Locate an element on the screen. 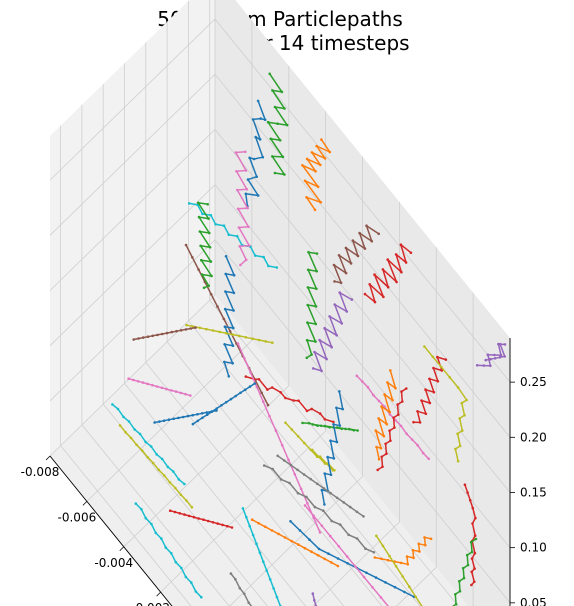 The height and width of the screenshot is (606, 574). x-tick-mark is located at coordinates (122, 549).